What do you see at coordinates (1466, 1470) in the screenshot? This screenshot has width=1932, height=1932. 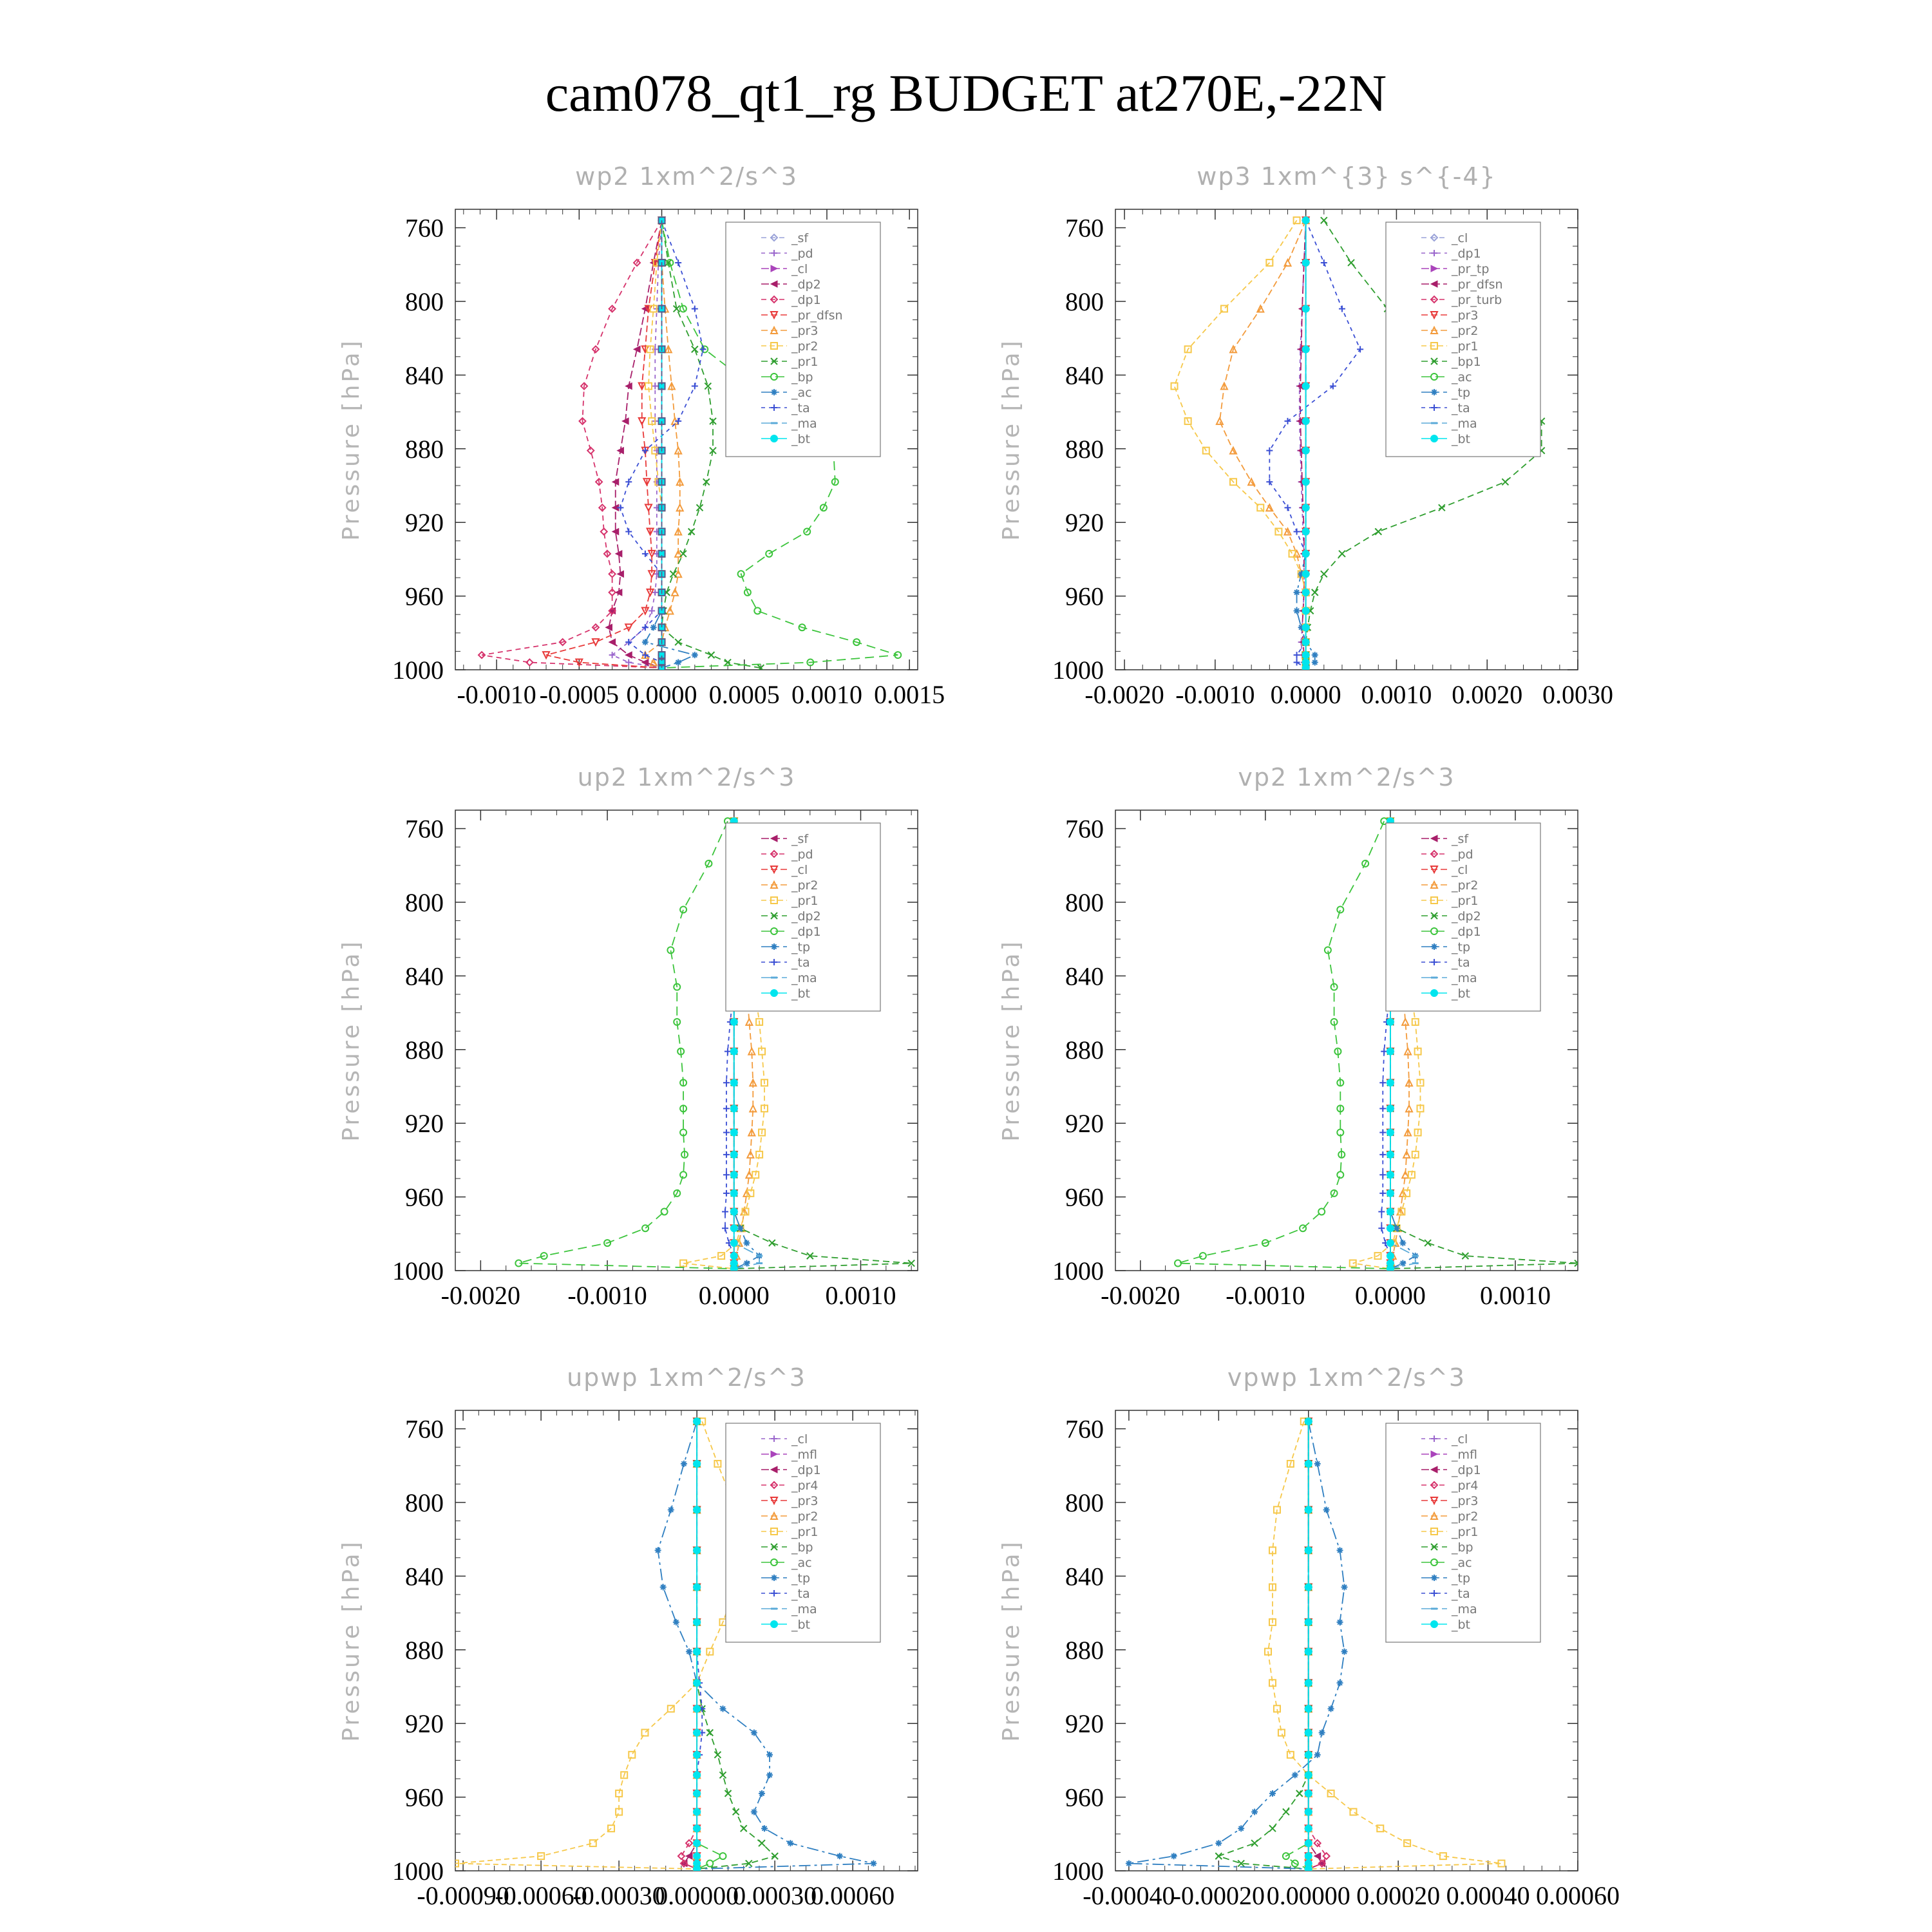 I see `legend-label: _dp1` at bounding box center [1466, 1470].